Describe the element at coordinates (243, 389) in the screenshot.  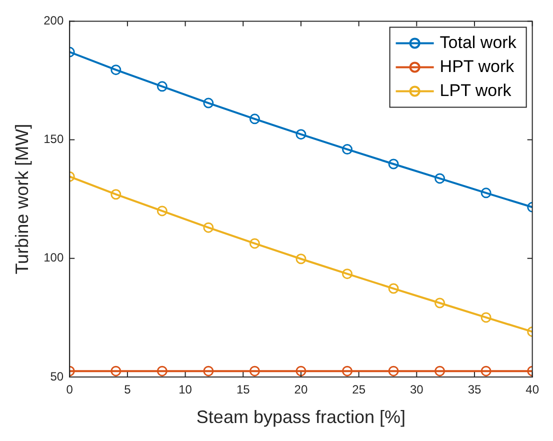
I see `x-tick-label: 15` at that location.